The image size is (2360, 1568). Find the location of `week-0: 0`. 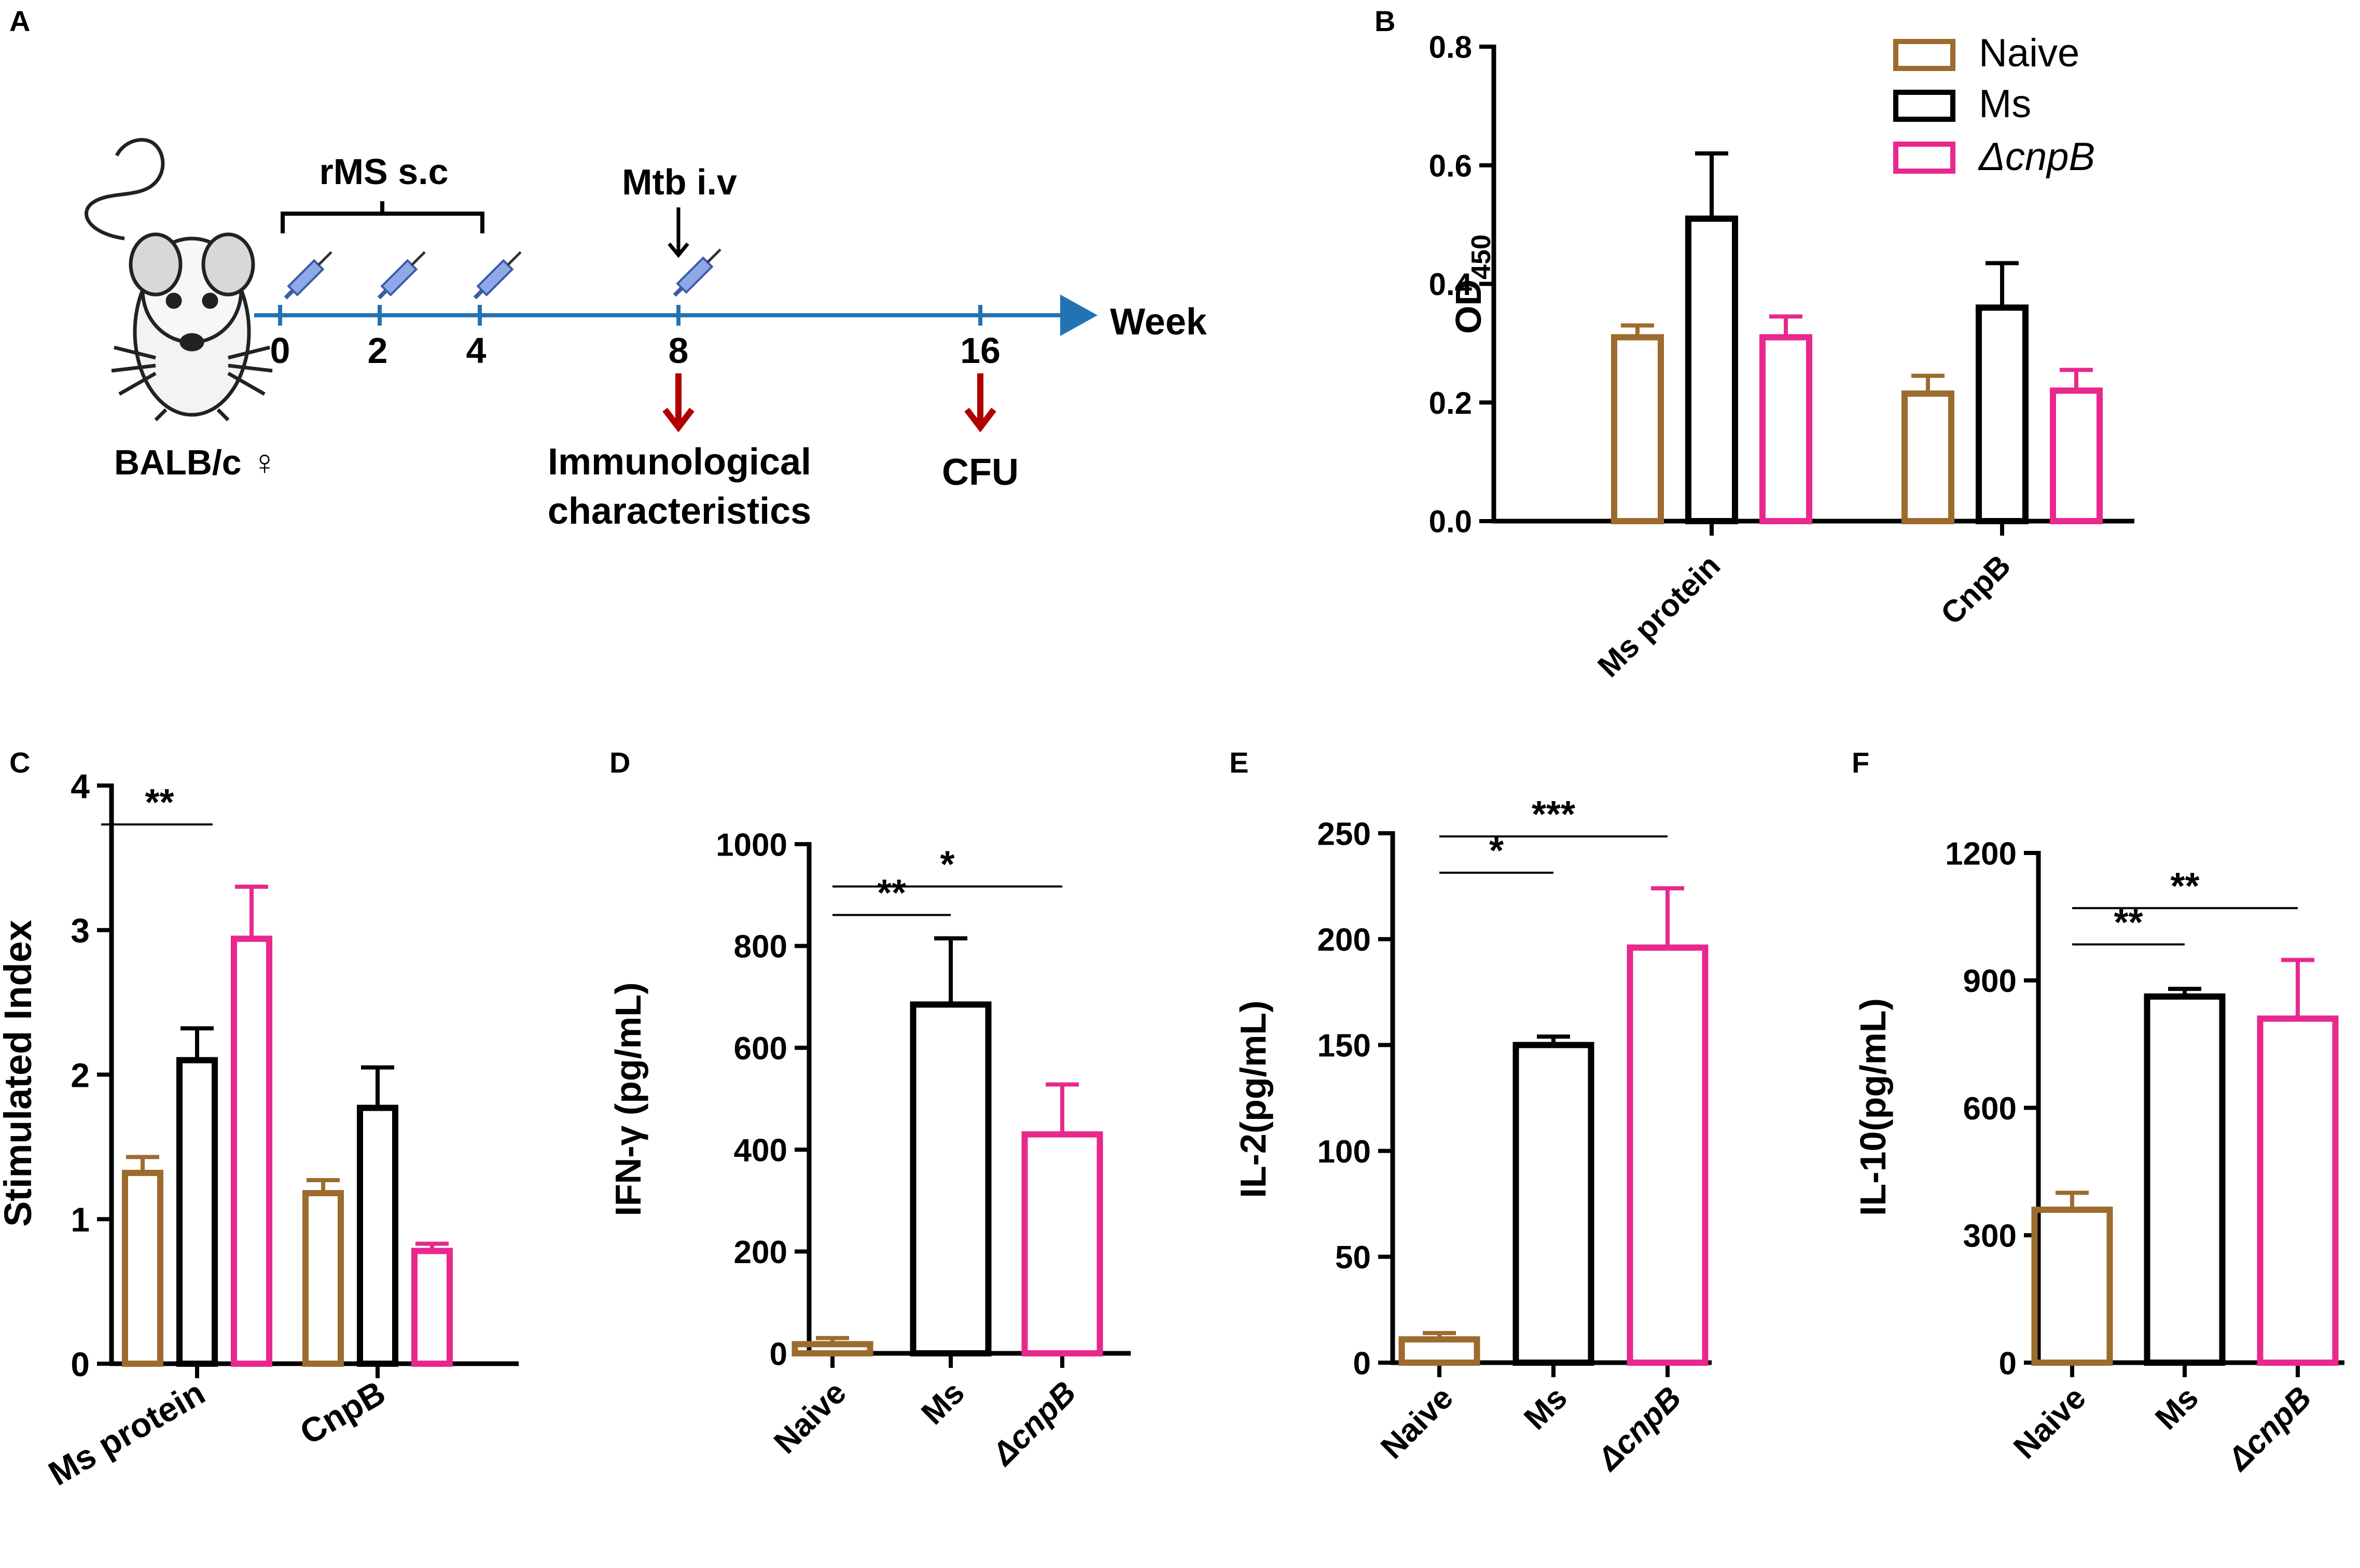

week-0: 0 is located at coordinates (280, 350).